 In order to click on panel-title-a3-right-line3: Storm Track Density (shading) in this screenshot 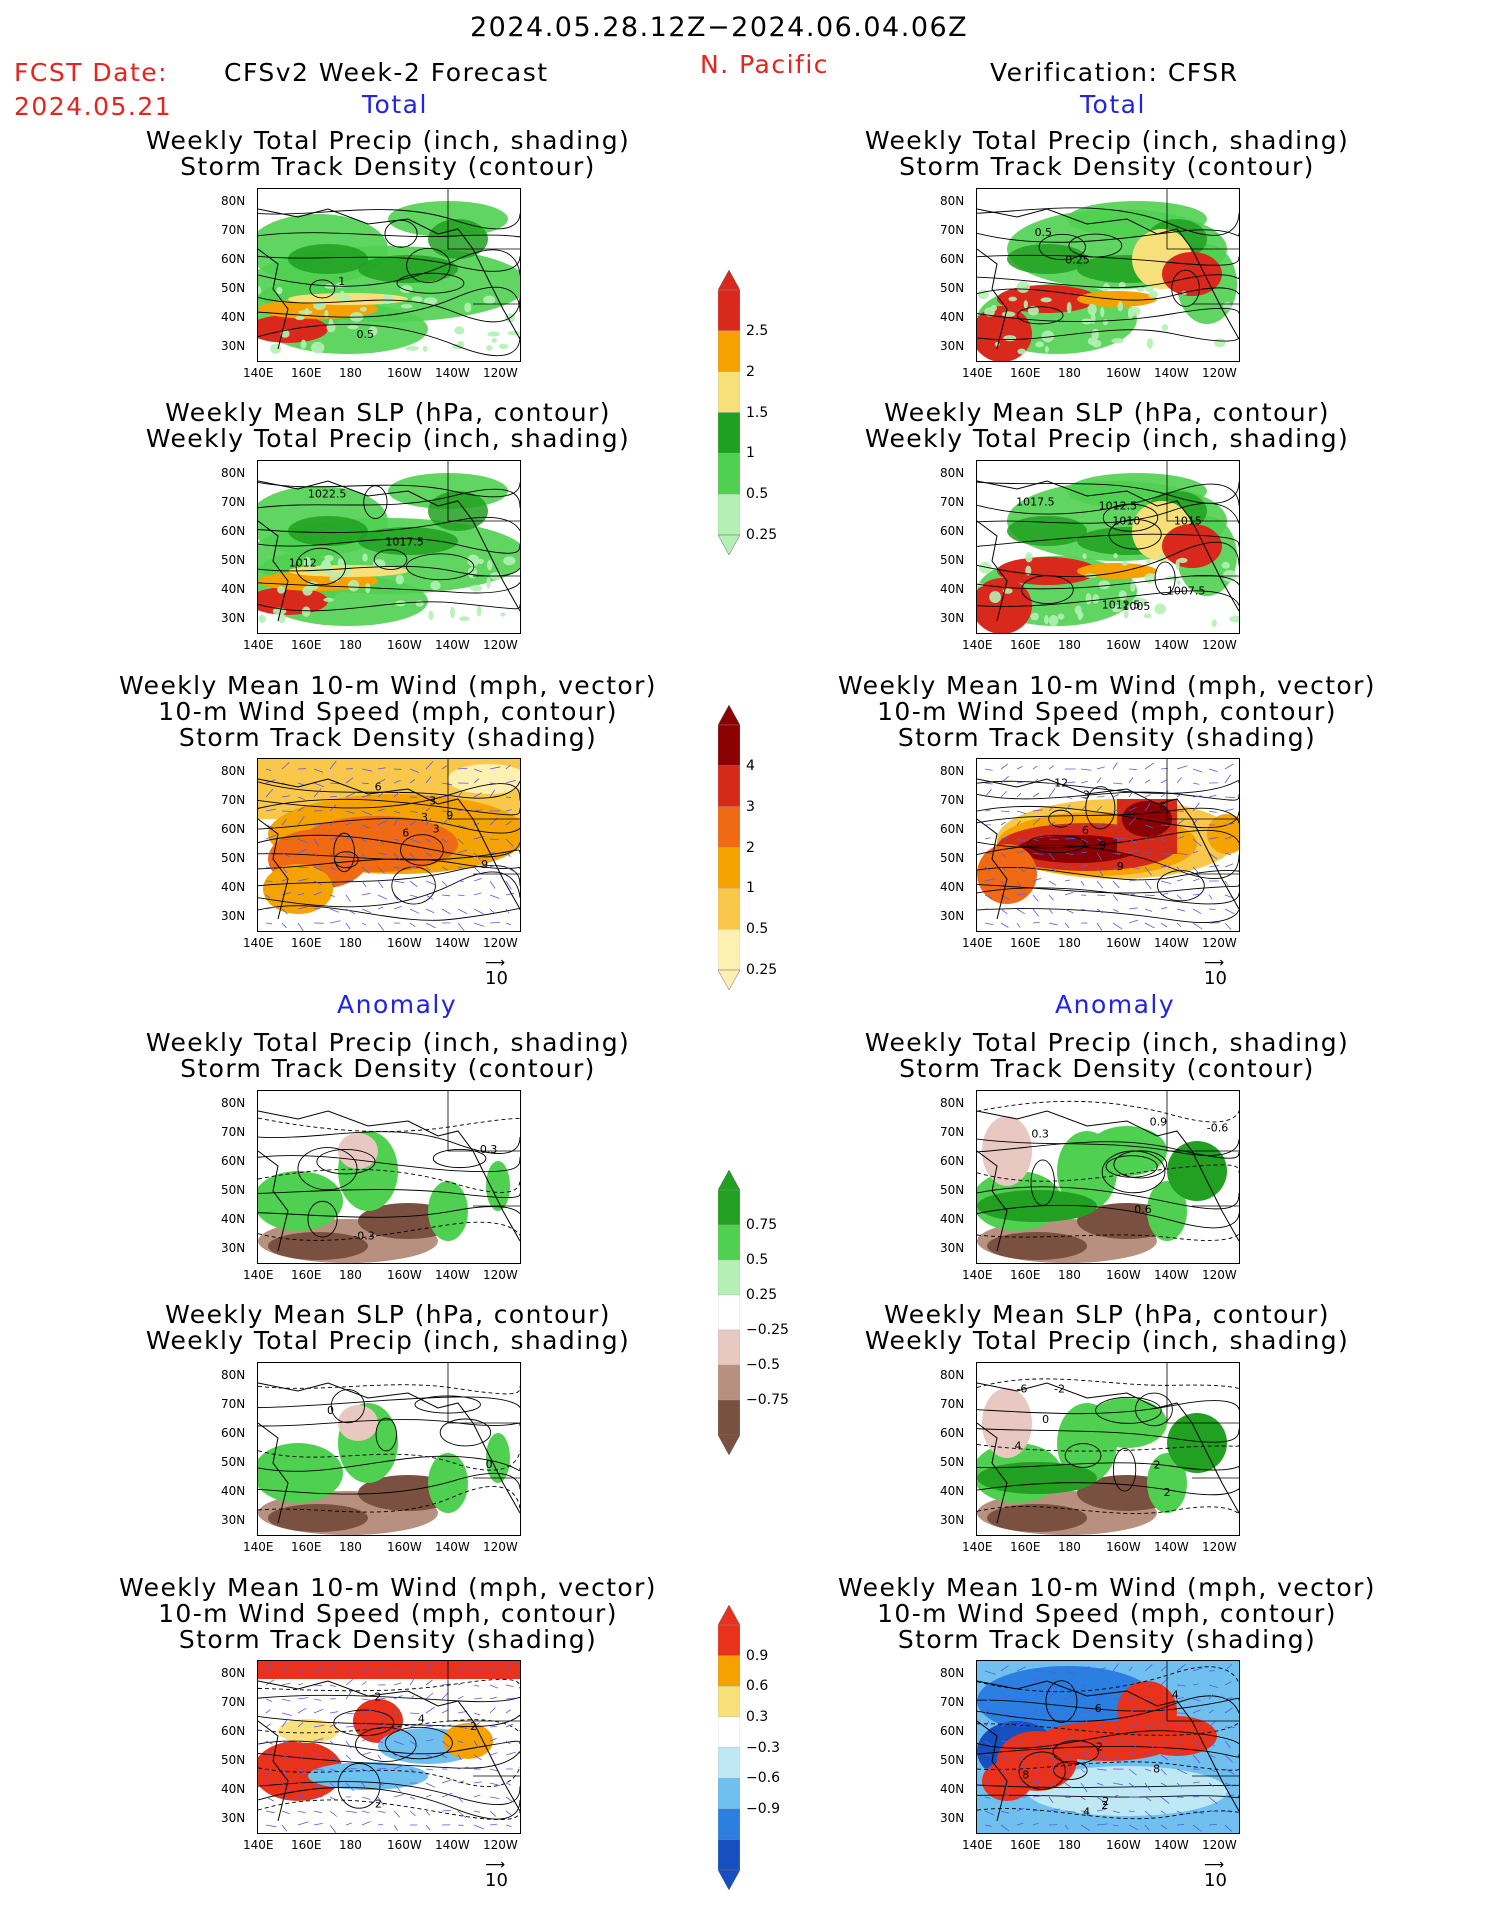, I will do `click(1107, 1639)`.